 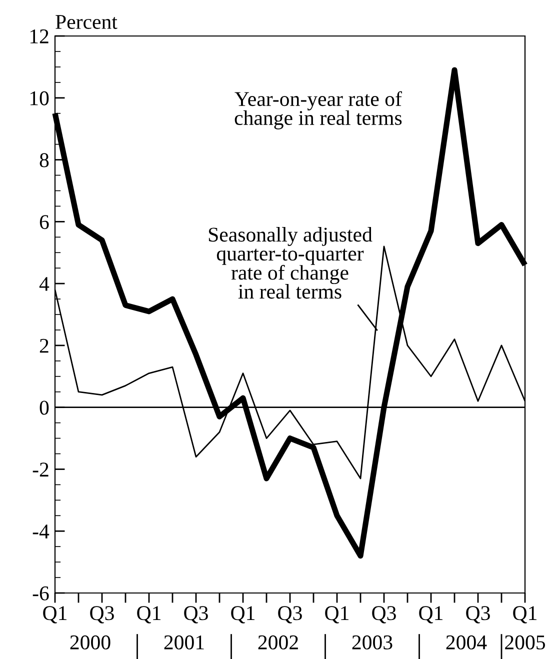 What do you see at coordinates (44, 160) in the screenshot?
I see `y-tick-label: 8` at bounding box center [44, 160].